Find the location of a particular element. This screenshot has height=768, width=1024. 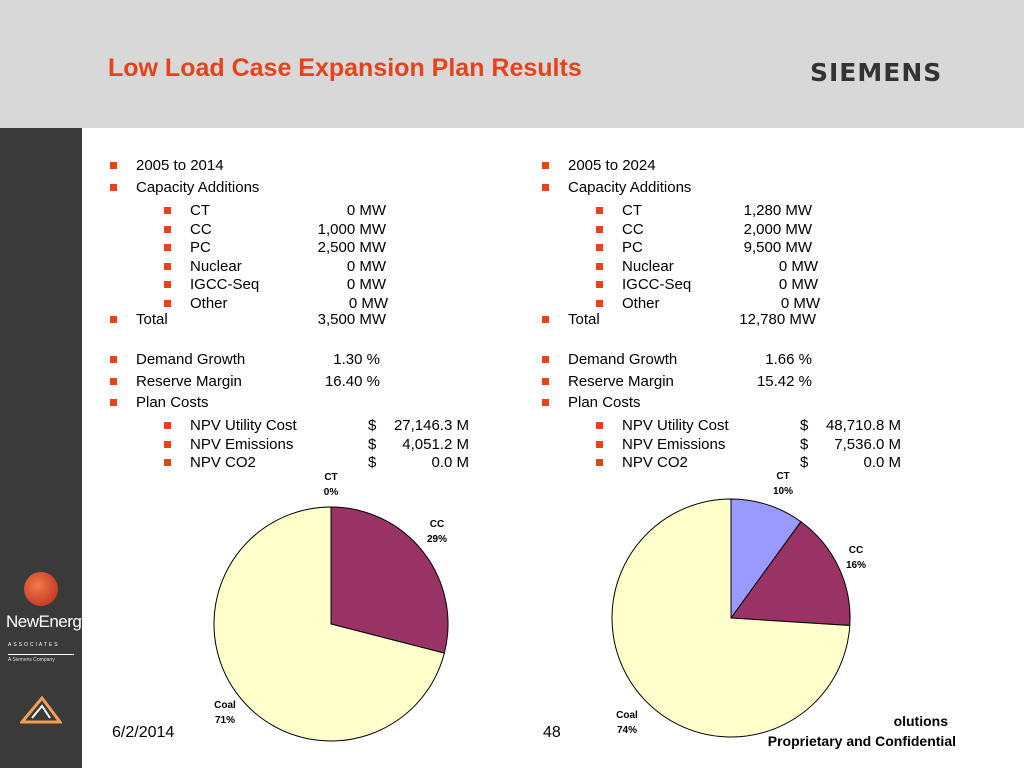

capacity-value: 2,000 MW is located at coordinates (777, 229).